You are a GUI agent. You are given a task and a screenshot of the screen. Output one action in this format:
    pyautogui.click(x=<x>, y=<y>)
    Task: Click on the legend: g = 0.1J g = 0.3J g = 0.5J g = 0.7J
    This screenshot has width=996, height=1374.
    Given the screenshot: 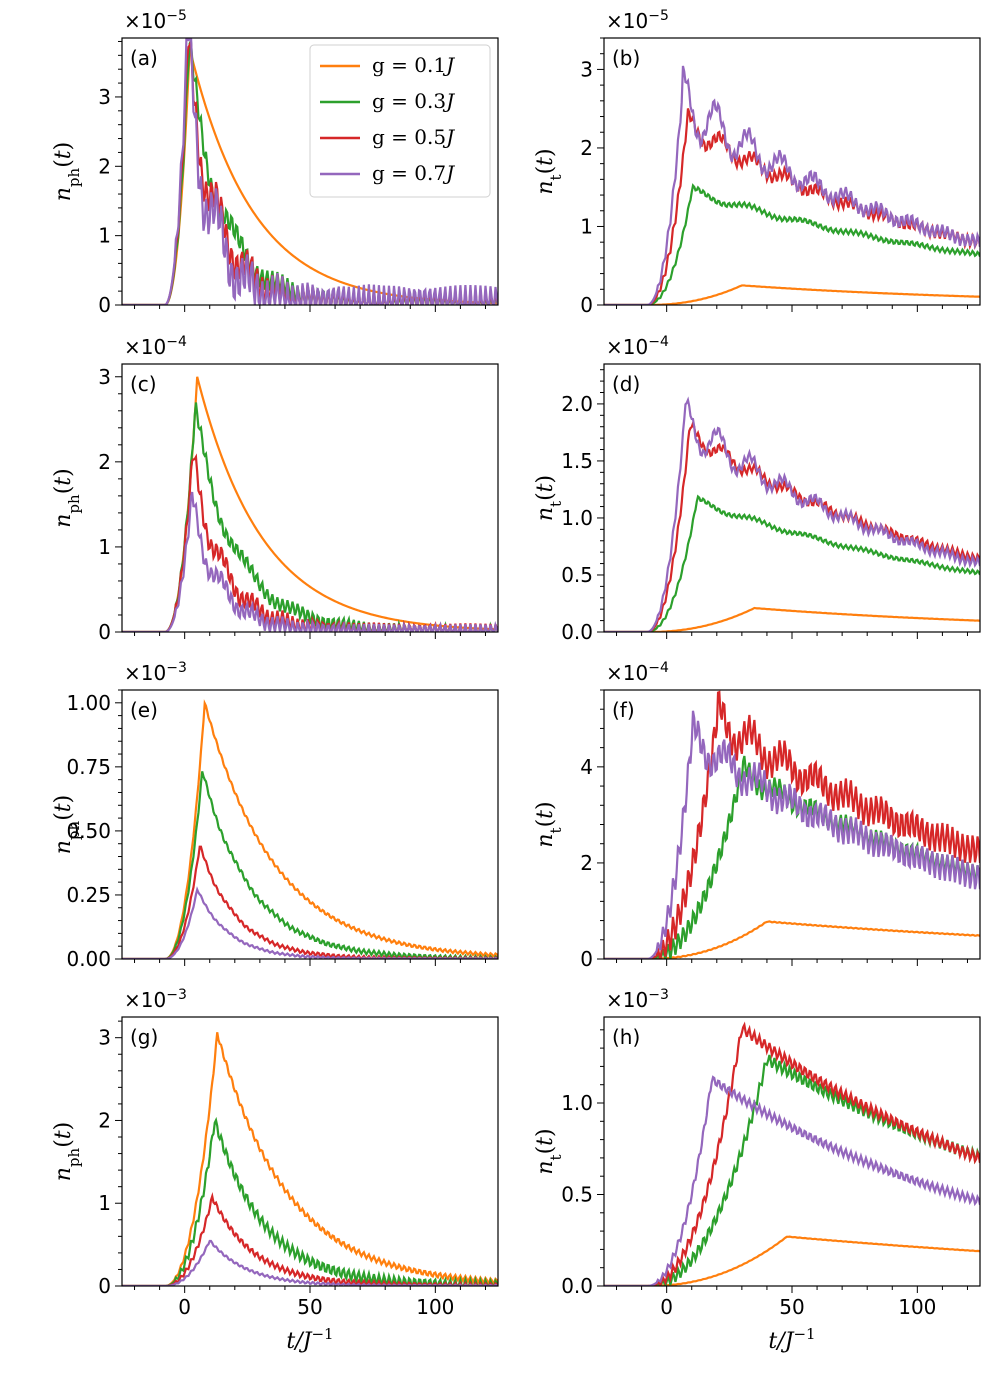 What is the action you would take?
    pyautogui.click(x=400, y=121)
    